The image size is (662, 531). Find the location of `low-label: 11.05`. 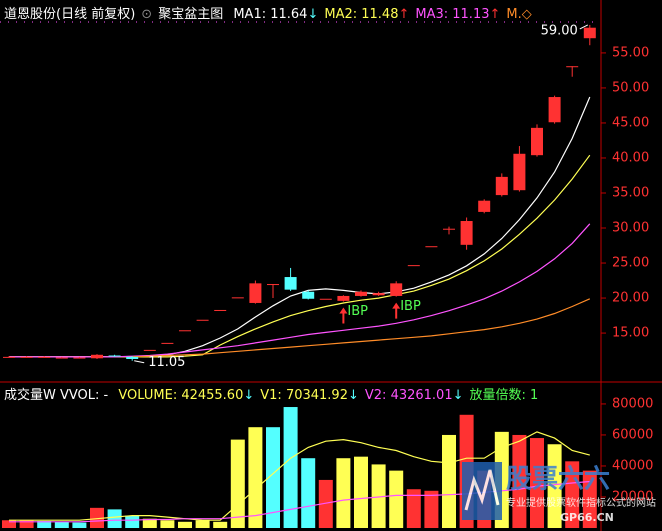

low-label: 11.05 is located at coordinates (166, 362).